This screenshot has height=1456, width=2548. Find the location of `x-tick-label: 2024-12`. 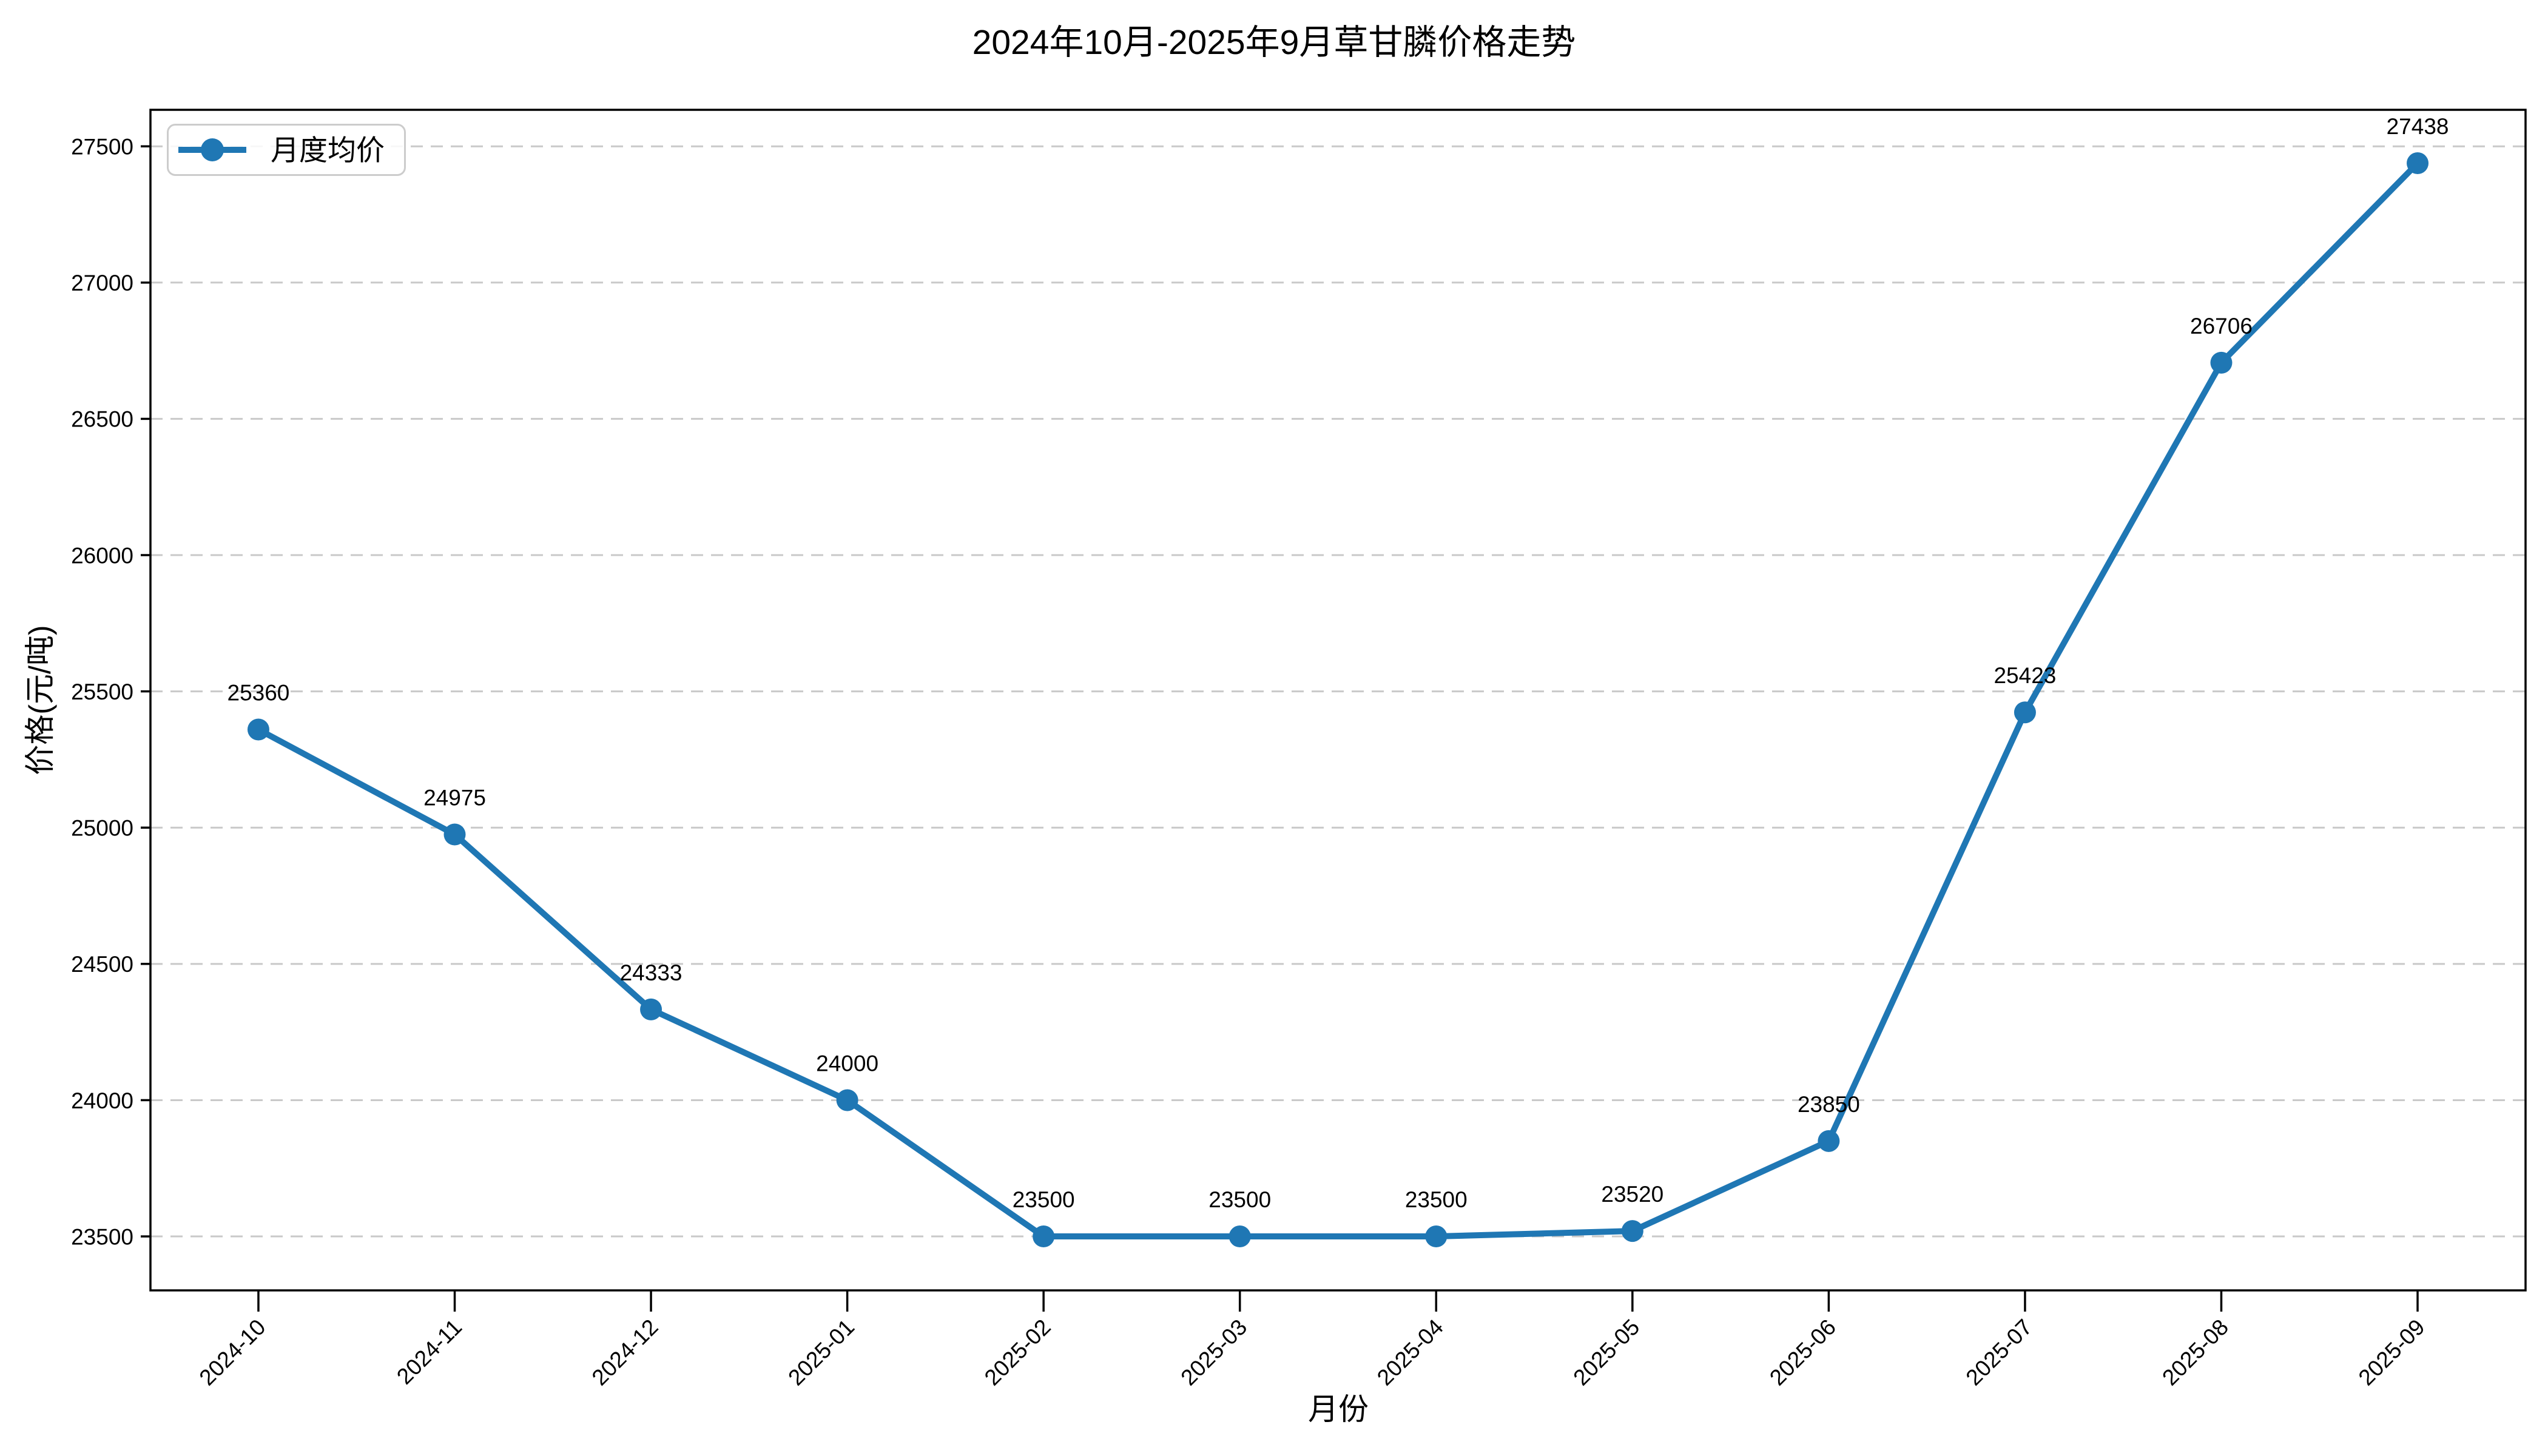

x-tick-label: 2024-12 is located at coordinates (625, 1352).